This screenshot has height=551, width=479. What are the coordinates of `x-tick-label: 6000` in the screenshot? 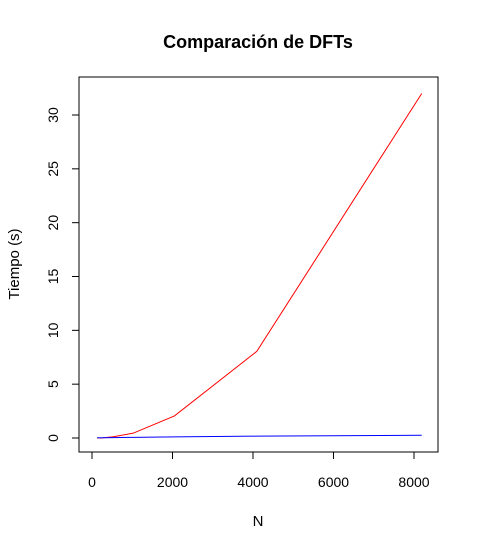 It's located at (333, 482).